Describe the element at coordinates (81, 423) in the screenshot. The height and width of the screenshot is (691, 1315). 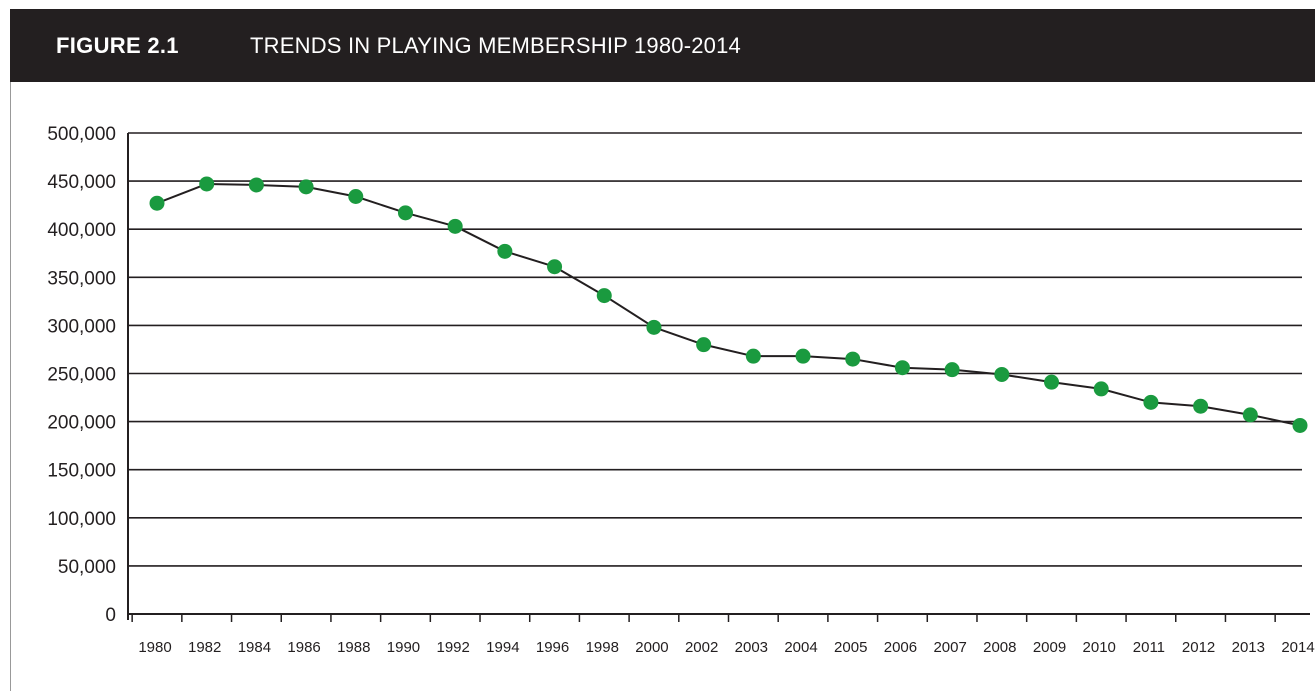
I see `y-tick-label: 200,000` at that location.